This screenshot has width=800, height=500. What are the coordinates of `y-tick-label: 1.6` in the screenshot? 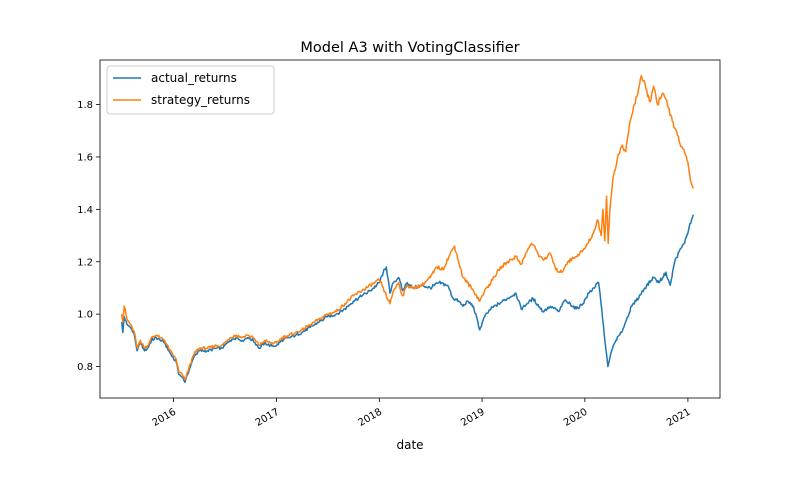 It's located at (85, 157).